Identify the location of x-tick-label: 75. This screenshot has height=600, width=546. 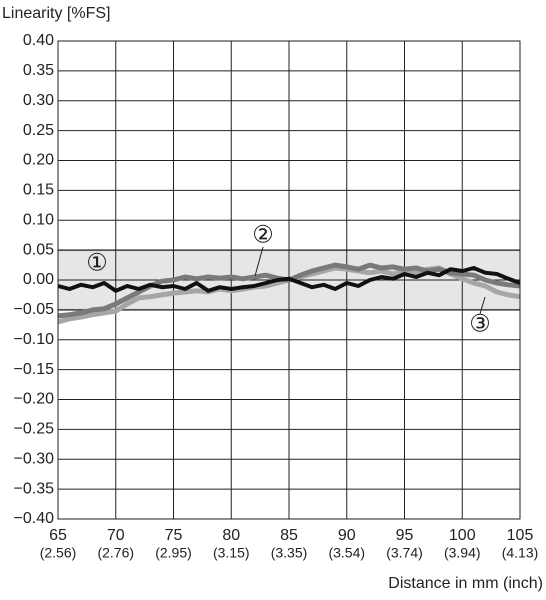
(174, 535).